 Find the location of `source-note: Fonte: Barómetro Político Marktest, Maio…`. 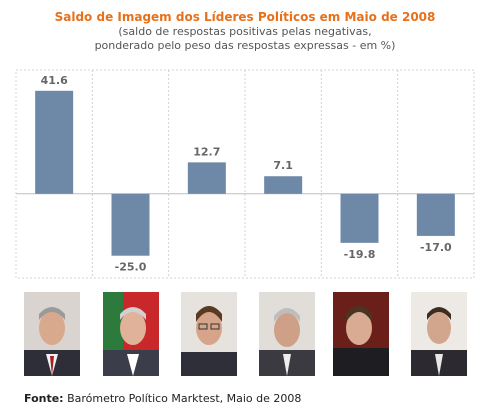

source-note: Fonte: Barómetro Político Marktest, Maio… is located at coordinates (162, 398).